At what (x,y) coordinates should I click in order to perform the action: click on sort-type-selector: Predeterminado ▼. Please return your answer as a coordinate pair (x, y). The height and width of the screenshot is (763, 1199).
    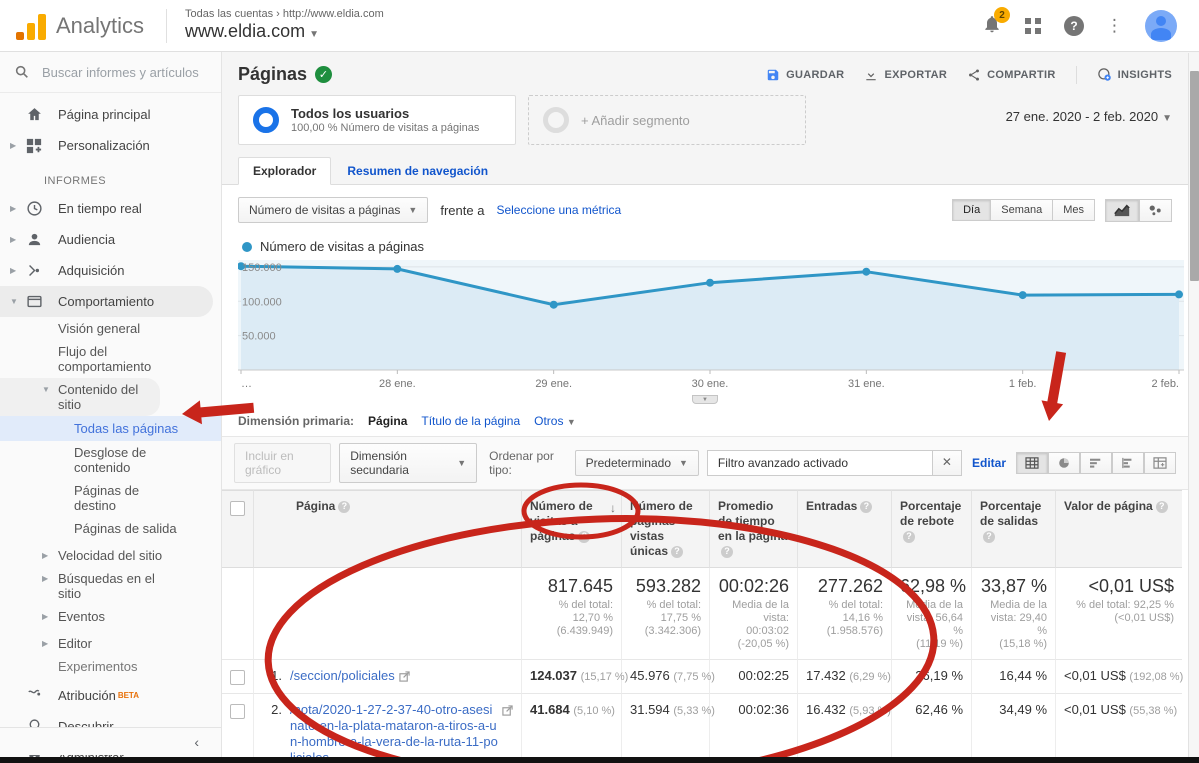
    Looking at the image, I should click on (636, 463).